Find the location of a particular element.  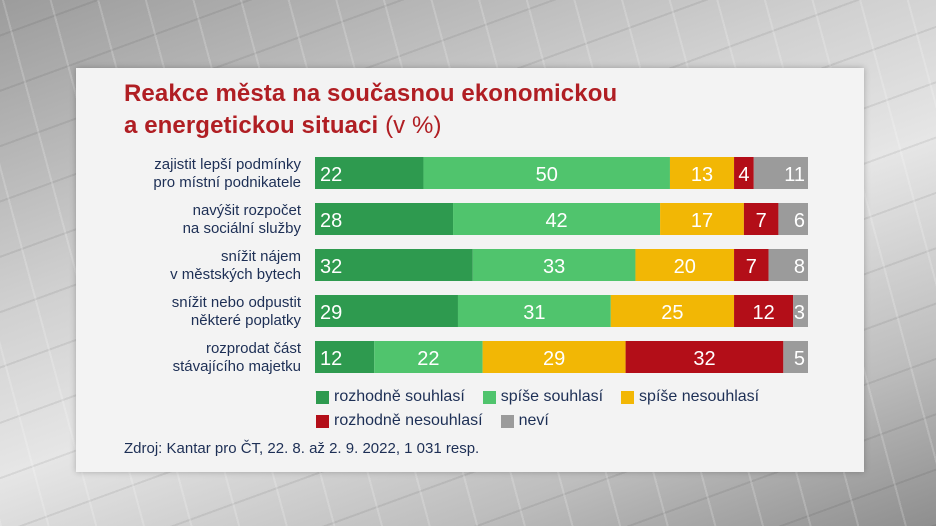

data-label: 3 is located at coordinates (799, 313).